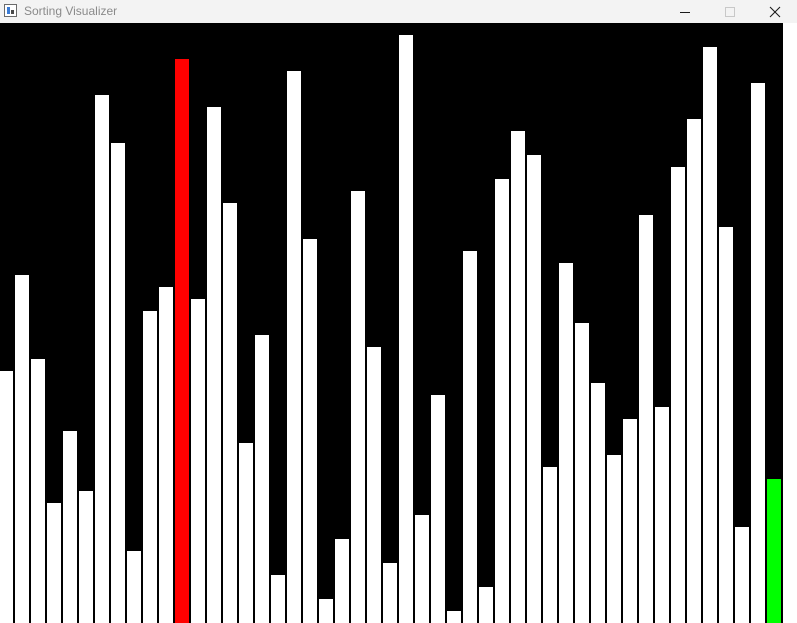 Image resolution: width=797 pixels, height=623 pixels. I want to click on close-icon, so click(775, 11).